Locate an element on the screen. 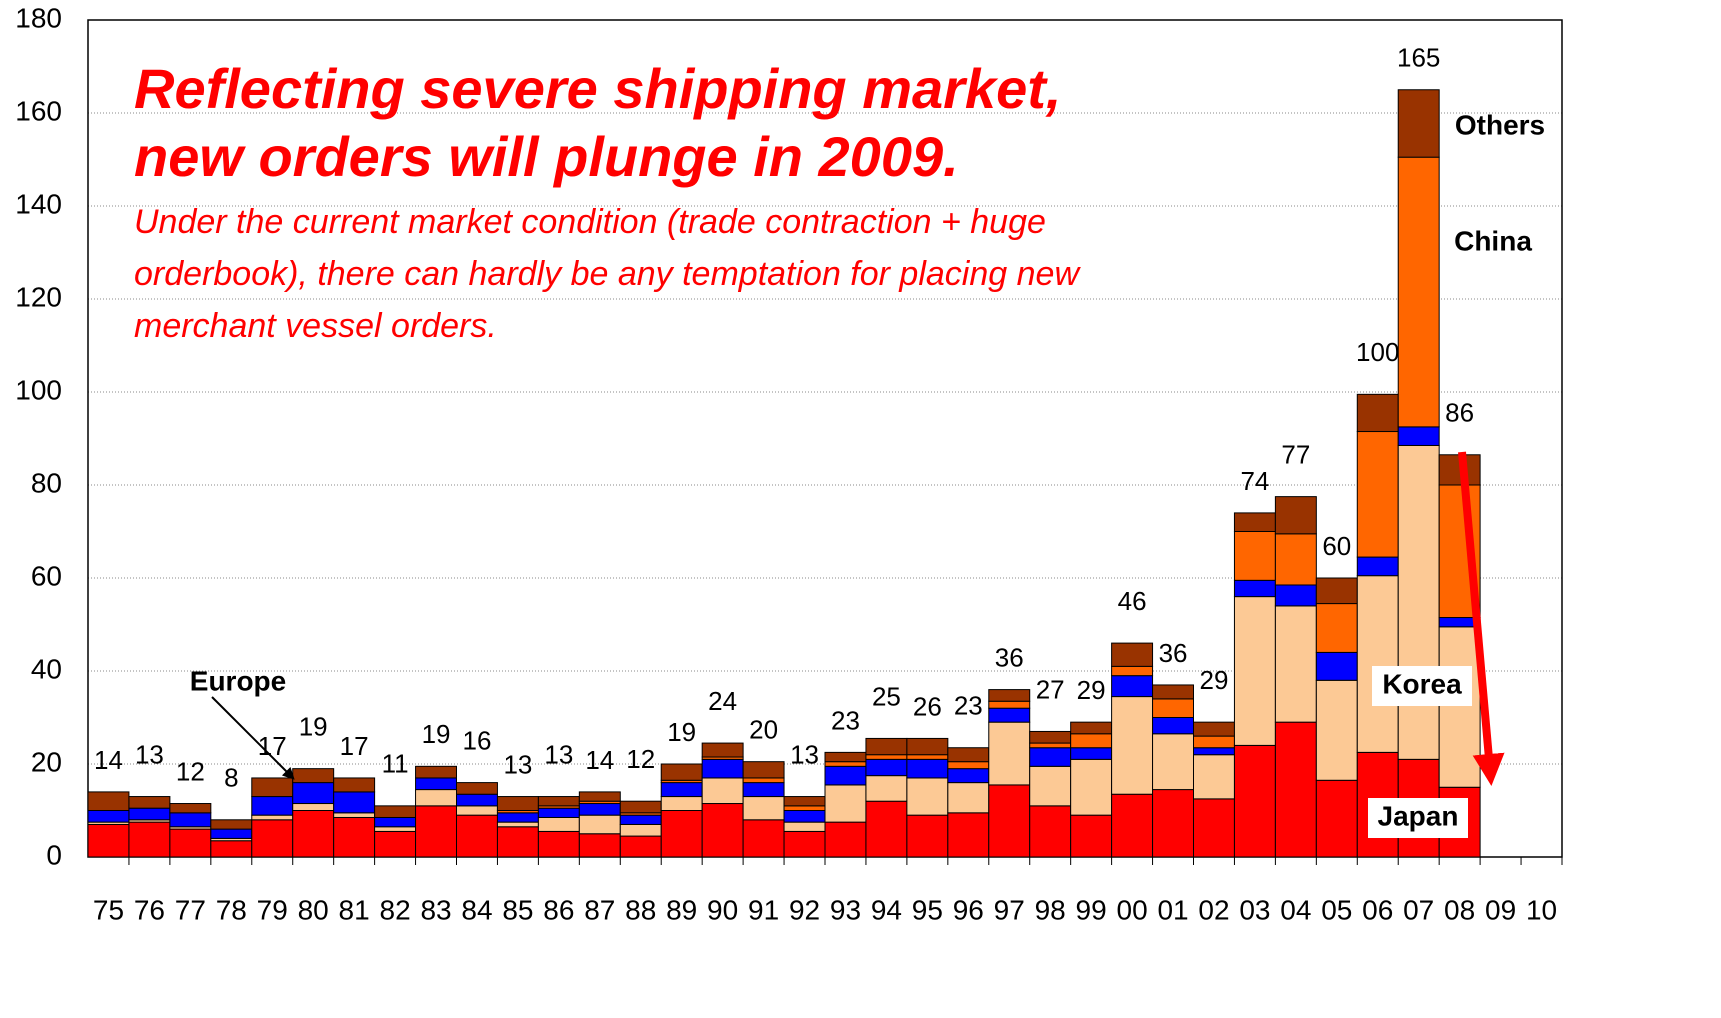  series-label: Japan is located at coordinates (1418, 815).